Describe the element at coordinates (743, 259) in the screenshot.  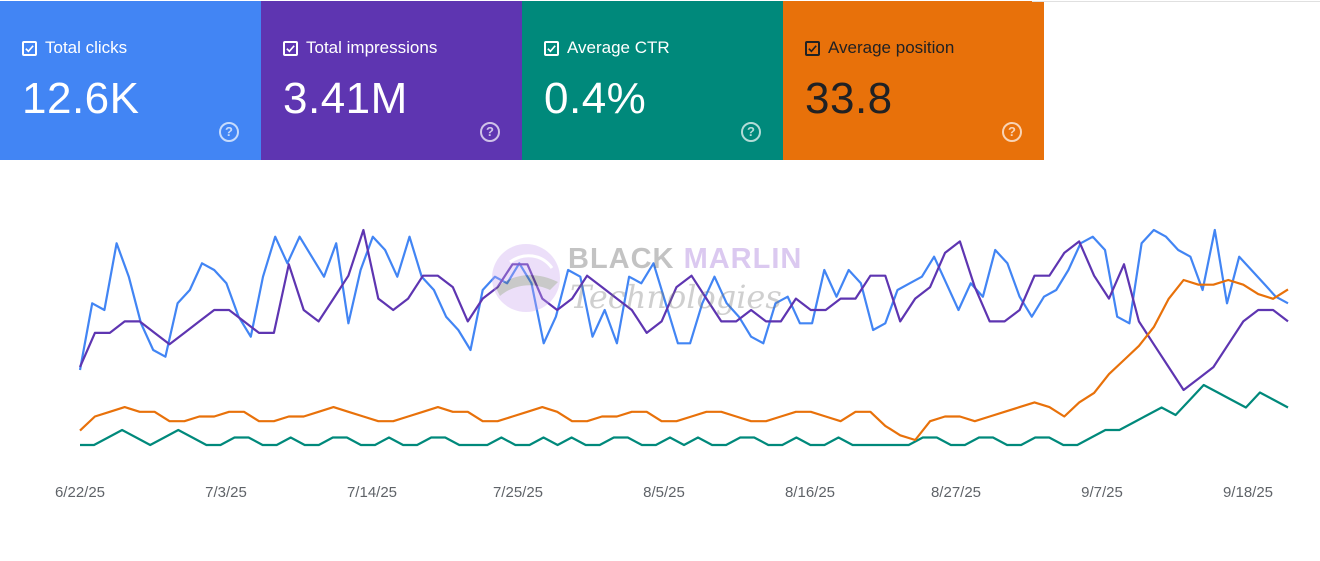
I see `watermark-marlin: MARLIN` at that location.